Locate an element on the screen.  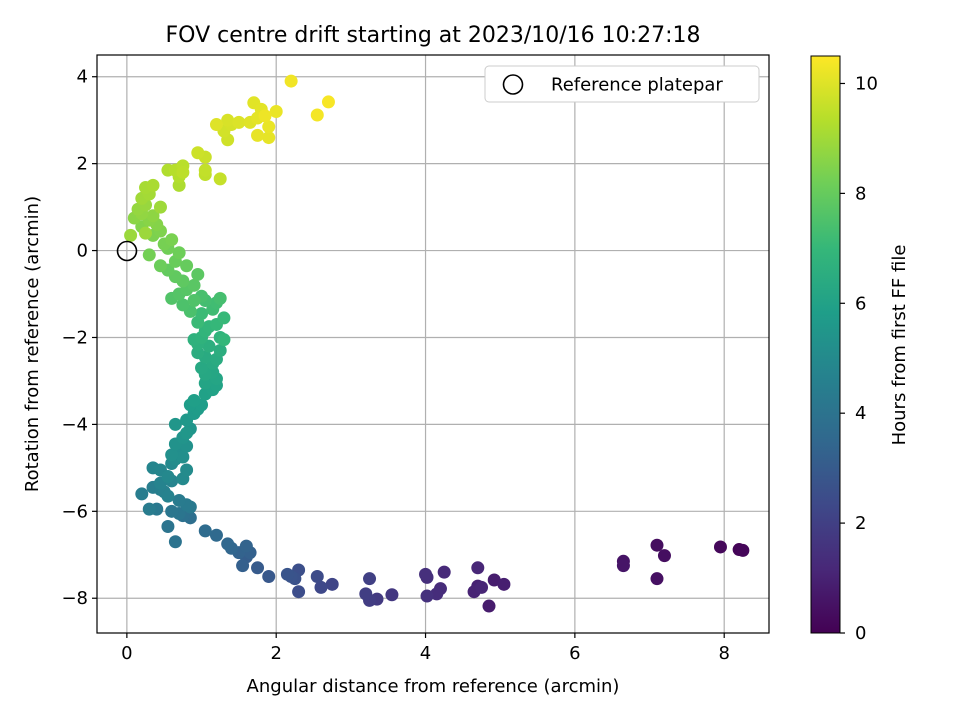
x-tick-label: 8 is located at coordinates (723, 653).